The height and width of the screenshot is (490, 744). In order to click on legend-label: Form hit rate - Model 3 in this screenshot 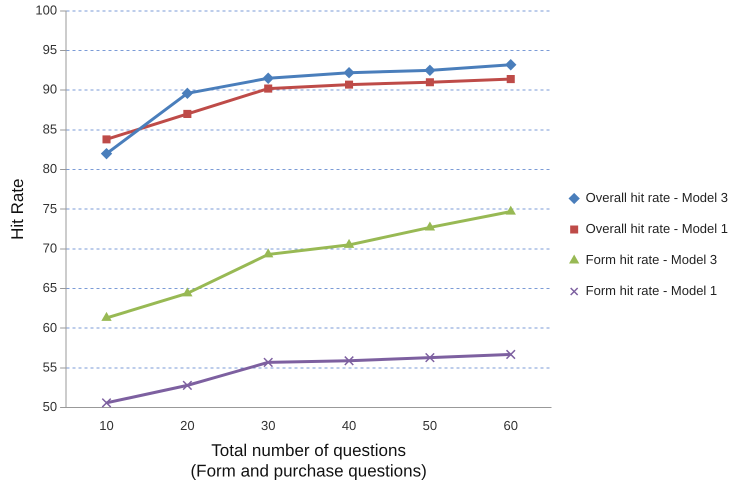, I will do `click(652, 260)`.